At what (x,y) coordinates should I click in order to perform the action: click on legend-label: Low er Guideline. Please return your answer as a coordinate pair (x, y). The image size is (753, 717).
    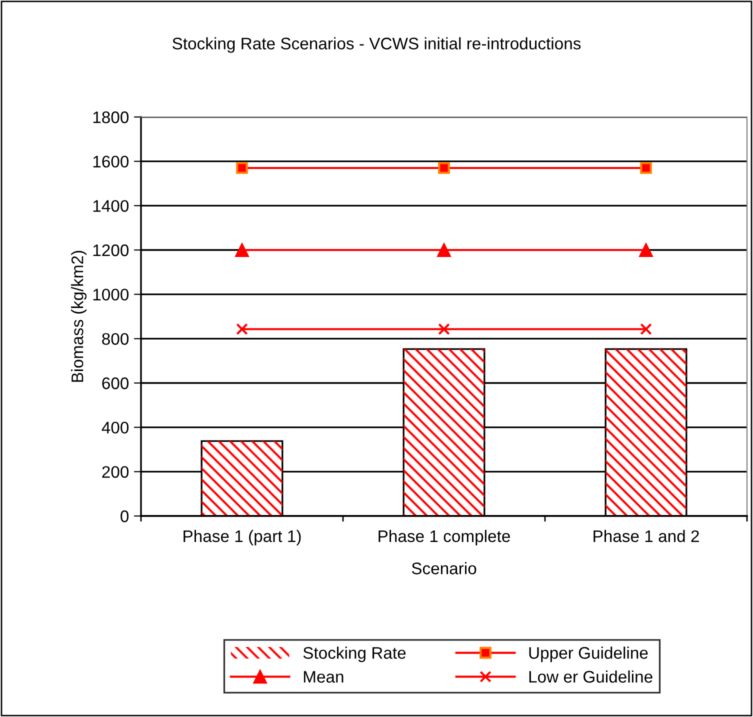
    Looking at the image, I should click on (590, 676).